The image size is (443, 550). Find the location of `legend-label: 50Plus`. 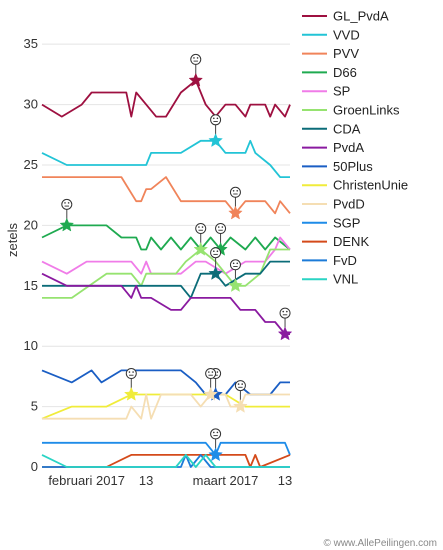

legend-label: 50Plus is located at coordinates (353, 166).